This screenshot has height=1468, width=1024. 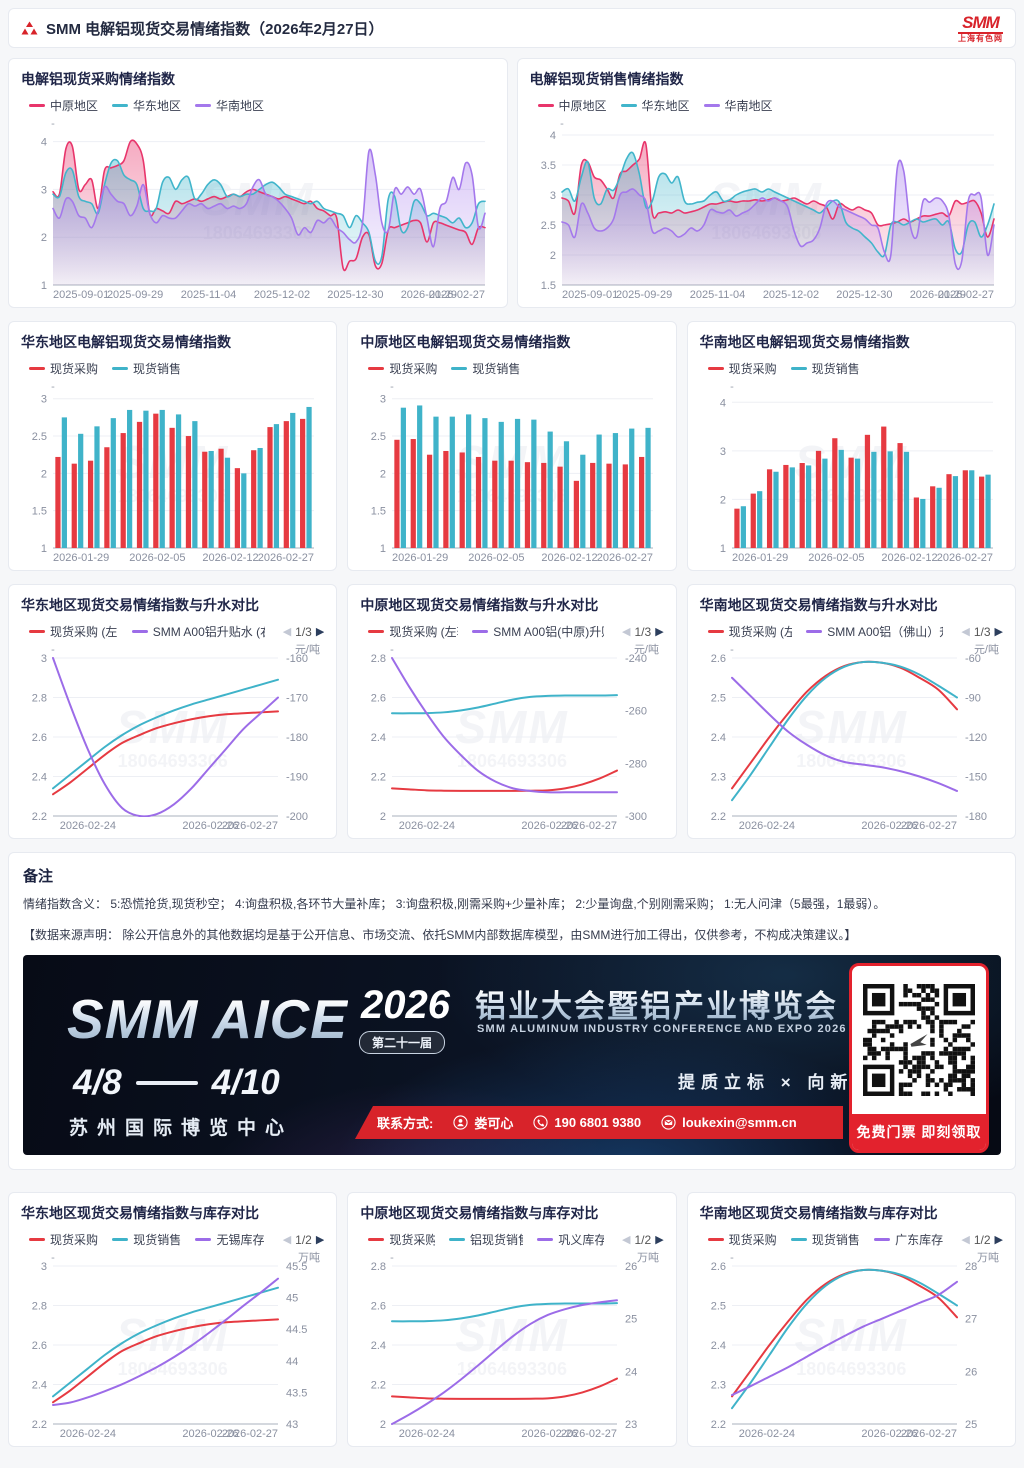 What do you see at coordinates (208, 295) in the screenshot?
I see `svg-text: 2025-11-04` at bounding box center [208, 295].